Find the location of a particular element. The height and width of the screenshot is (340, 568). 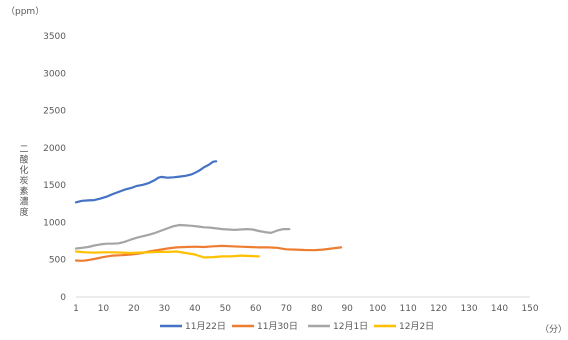

x-tick-label: 70 is located at coordinates (287, 309).